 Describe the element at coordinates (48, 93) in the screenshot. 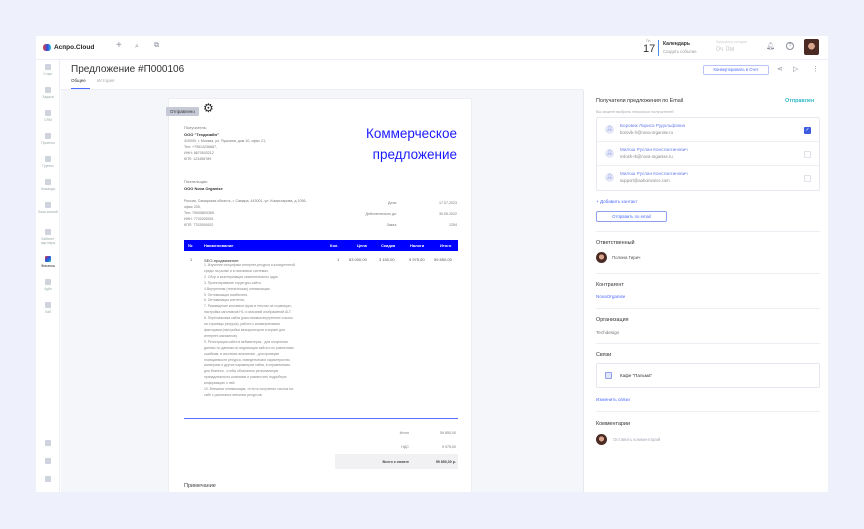

I see `sidebar-item-tasks: Задачи` at that location.